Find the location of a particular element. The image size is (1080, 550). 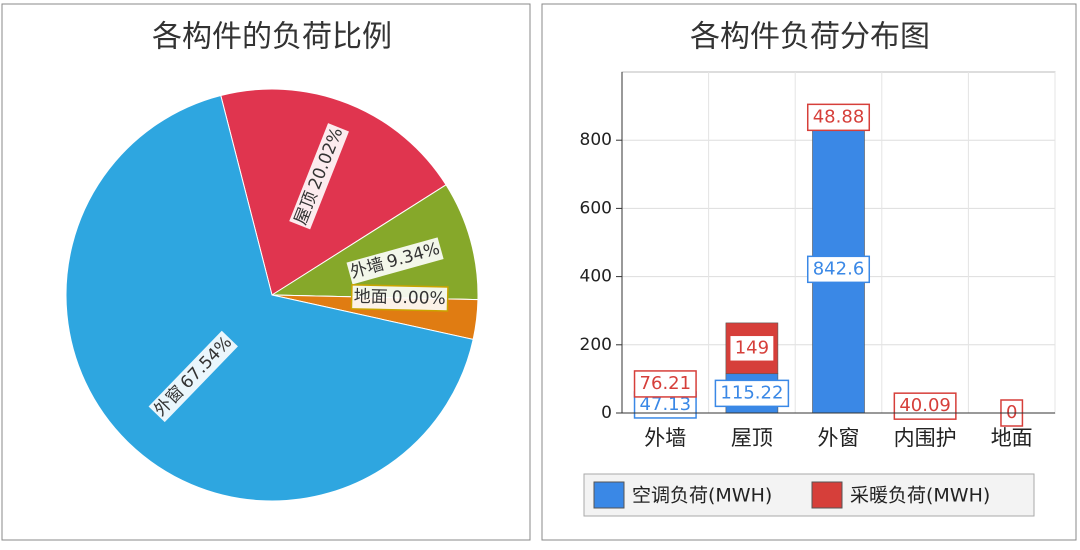

y-tick-label: 600 is located at coordinates (596, 208).